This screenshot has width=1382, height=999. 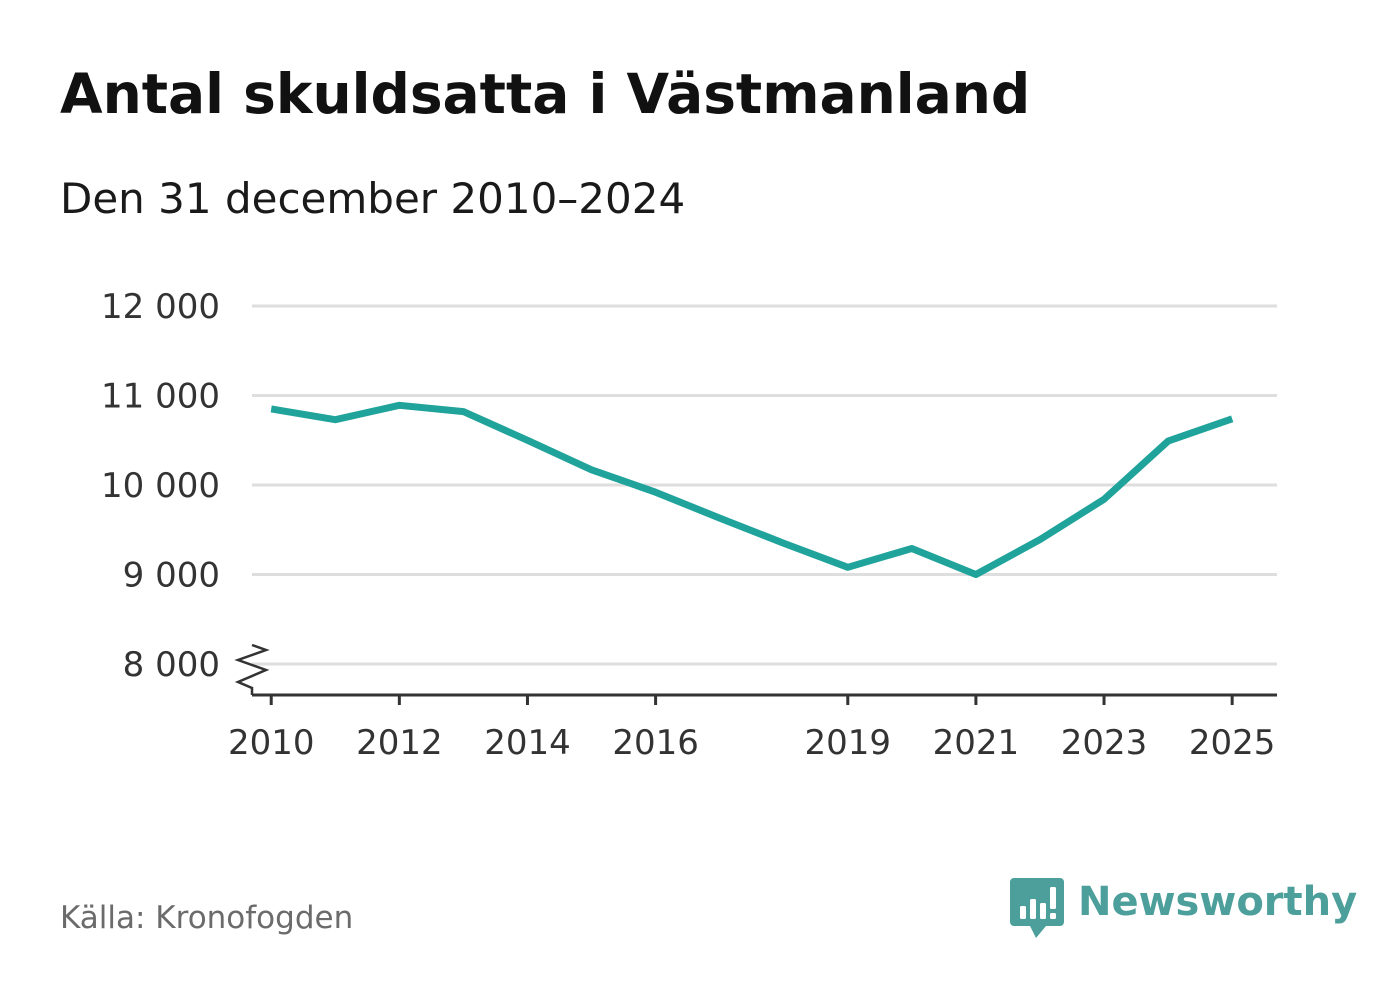 I want to click on series-line, so click(x=752, y=489).